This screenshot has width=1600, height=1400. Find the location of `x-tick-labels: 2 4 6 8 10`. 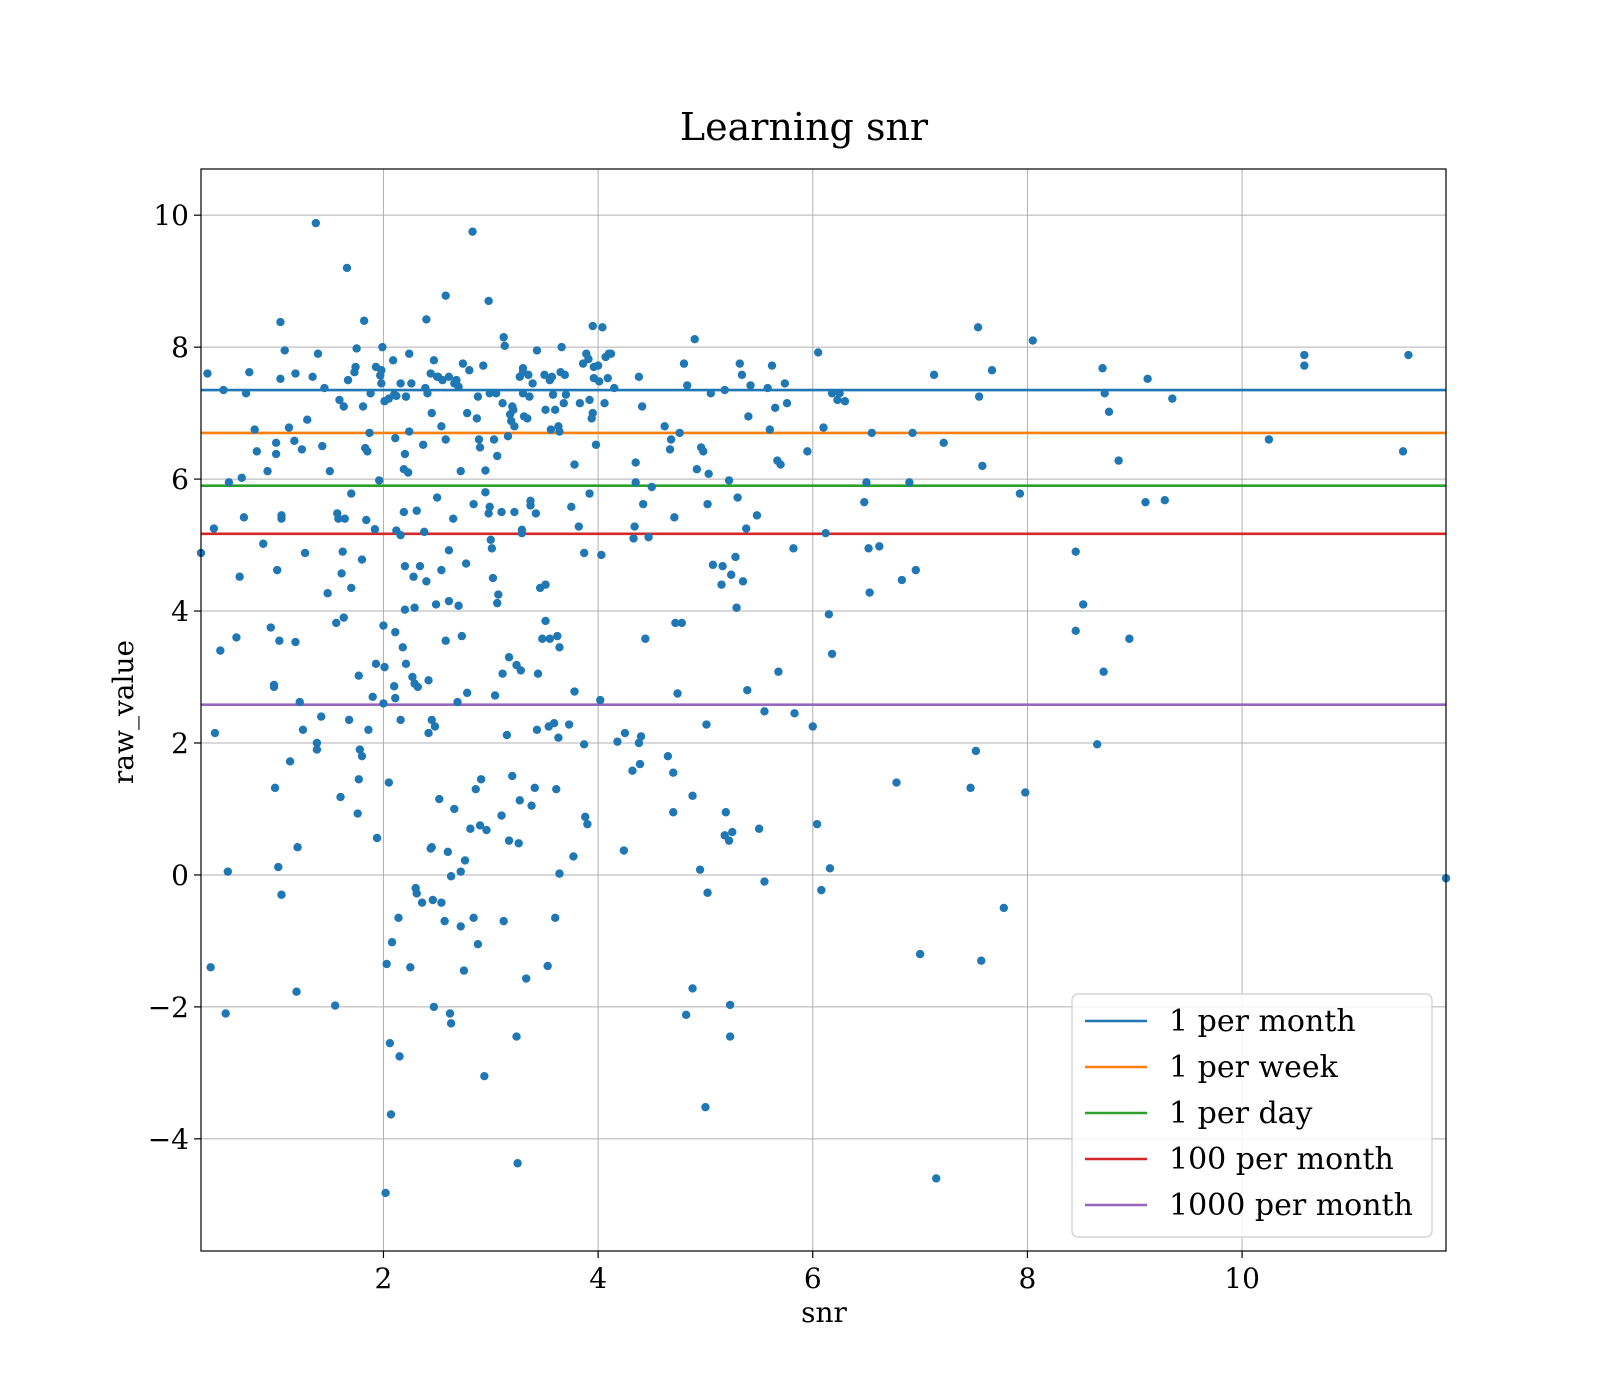

x-tick-labels: 2 4 6 8 10 is located at coordinates (817, 1273).